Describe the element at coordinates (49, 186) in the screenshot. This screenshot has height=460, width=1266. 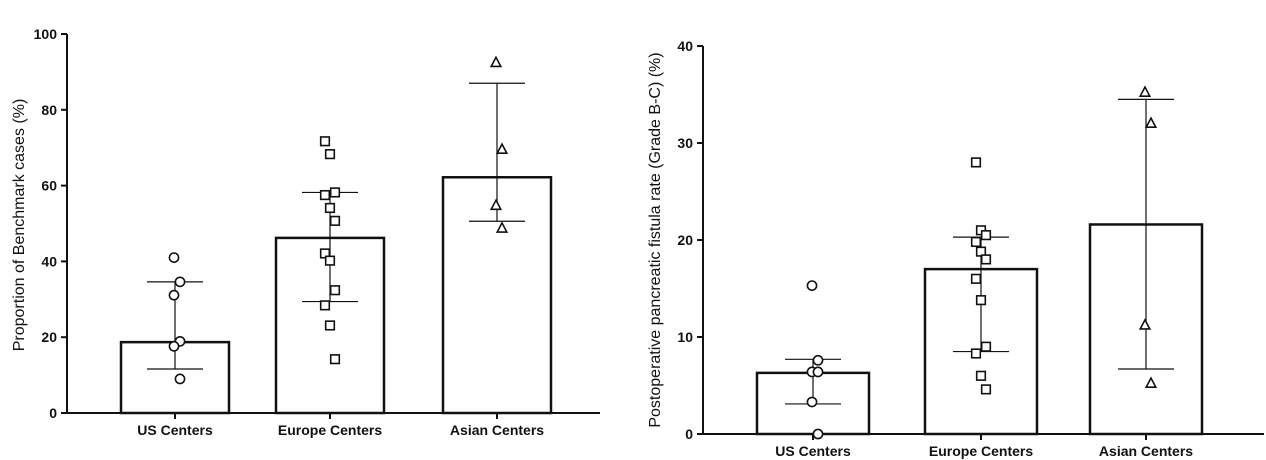
I see `y-tick-label: 60` at that location.